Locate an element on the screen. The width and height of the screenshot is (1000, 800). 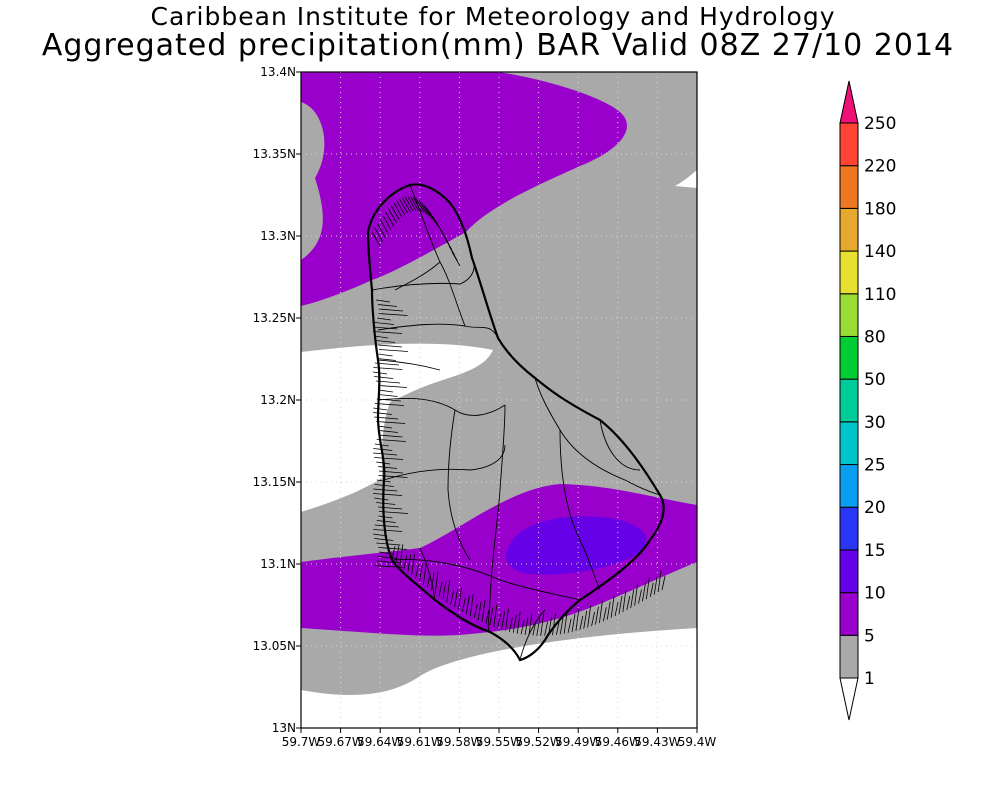
lat-tick-label: 13.05N is located at coordinates (274, 646).